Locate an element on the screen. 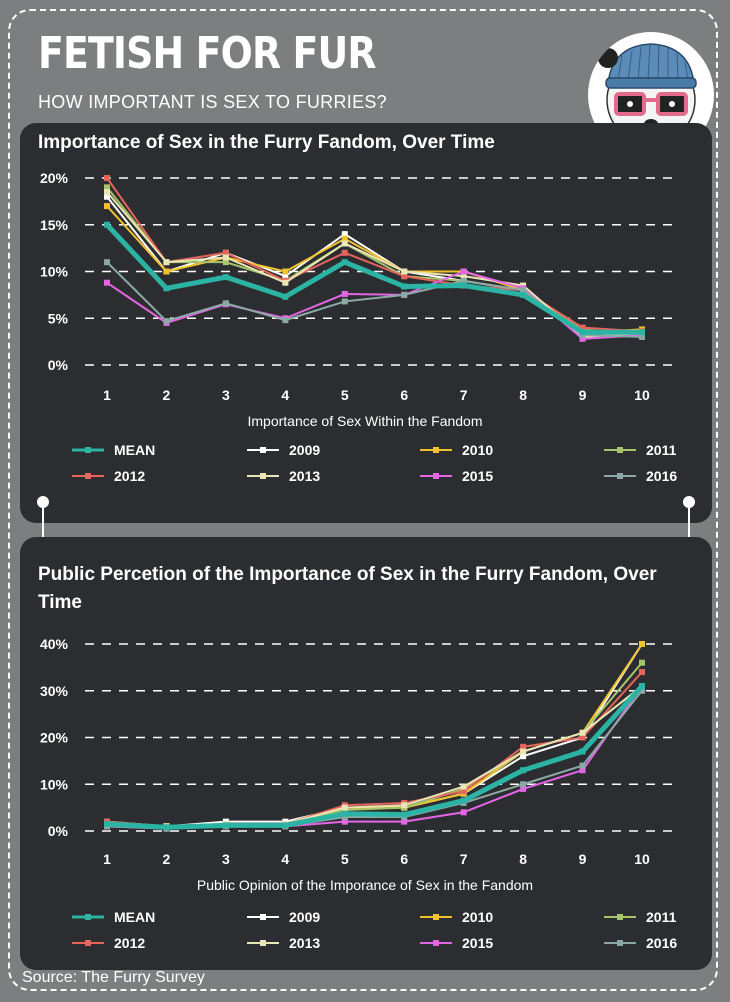 Image resolution: width=730 pixels, height=1002 pixels. source-note: Source: The Furry Survey is located at coordinates (113, 977).